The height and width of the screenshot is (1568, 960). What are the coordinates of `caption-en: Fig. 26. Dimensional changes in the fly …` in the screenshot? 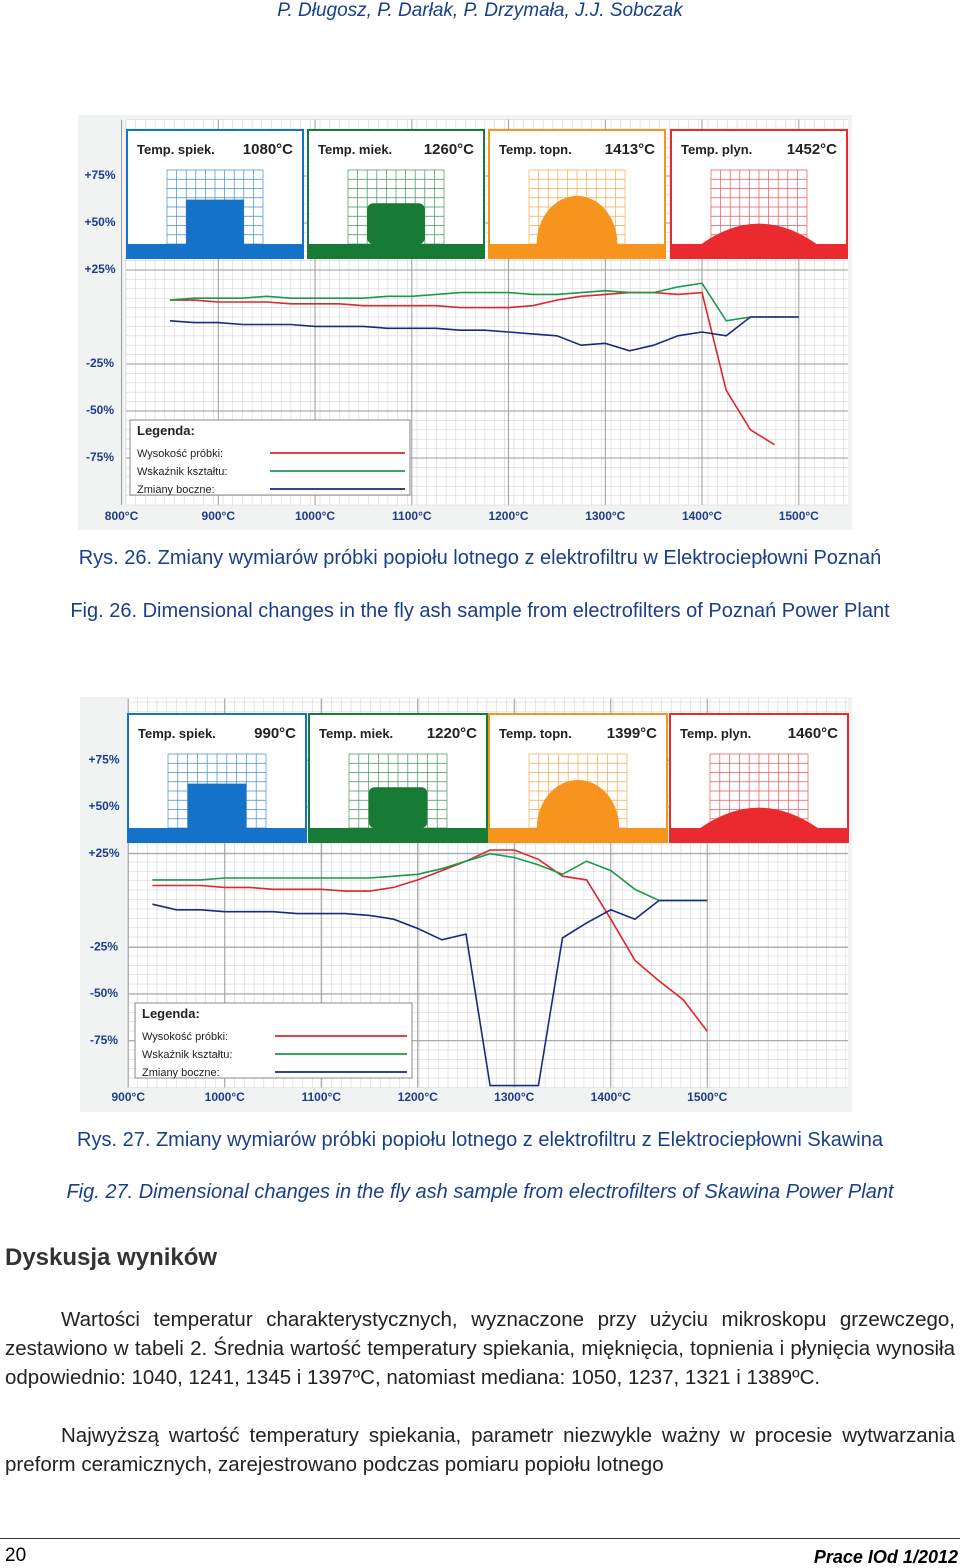 It's located at (480, 611).